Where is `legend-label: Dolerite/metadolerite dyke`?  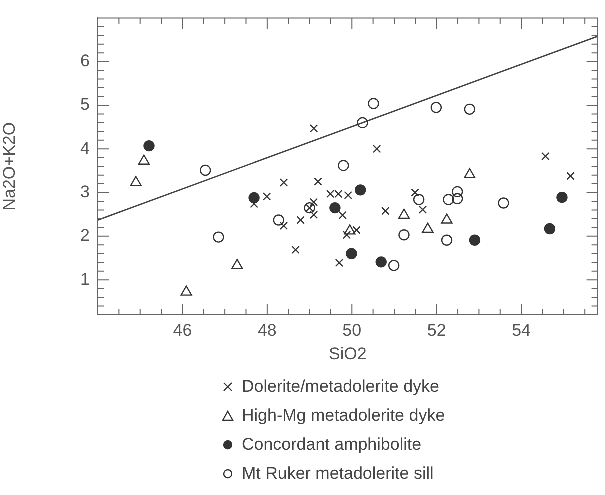 legend-label: Dolerite/metadolerite dyke is located at coordinates (341, 387).